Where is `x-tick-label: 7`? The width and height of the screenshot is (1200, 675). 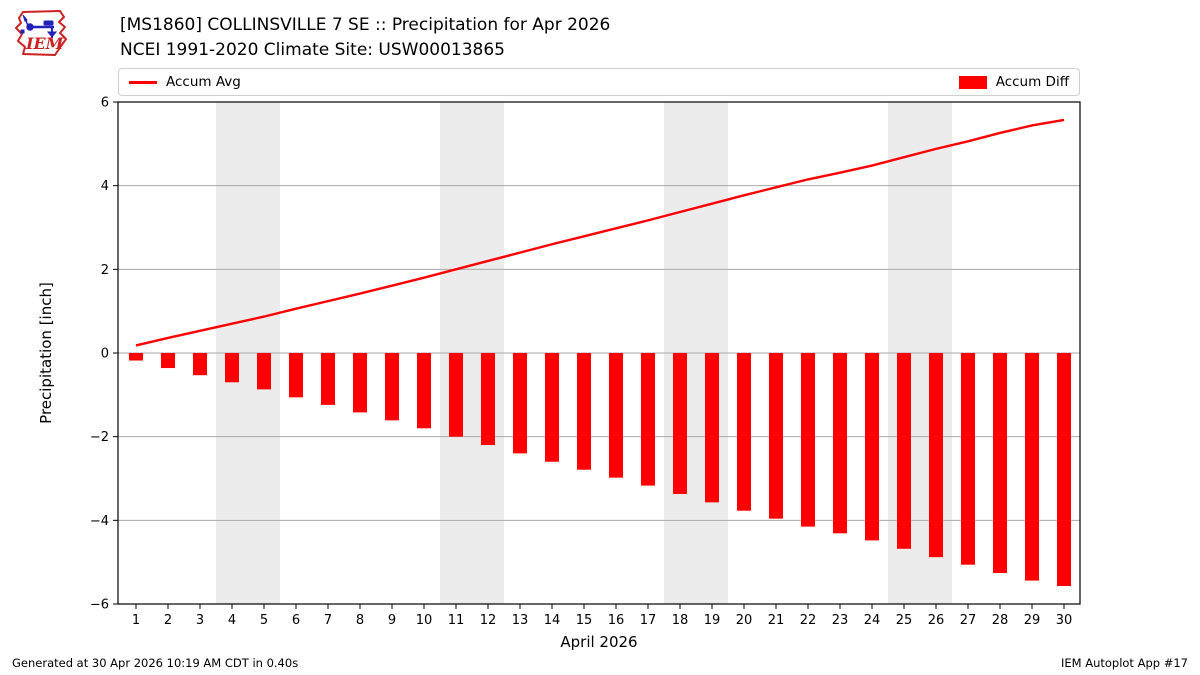
x-tick-label: 7 is located at coordinates (328, 620).